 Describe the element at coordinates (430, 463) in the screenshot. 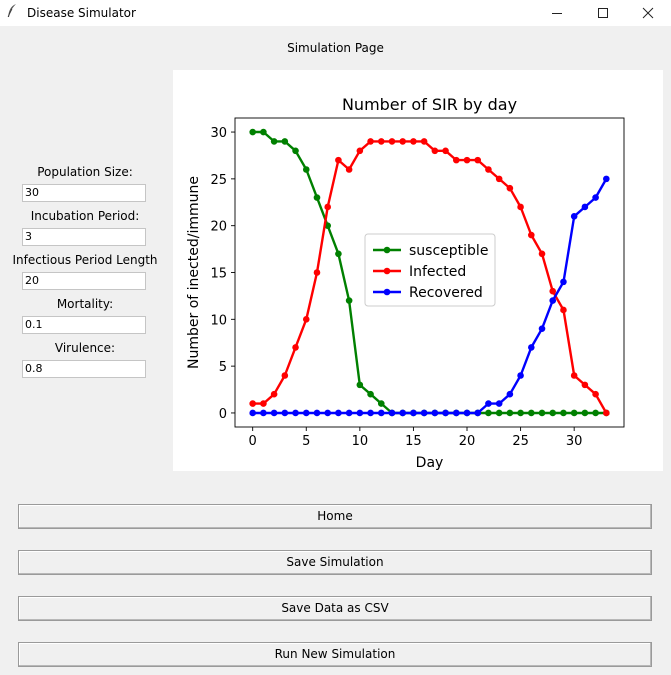

I see `x-axis-label: Day` at that location.